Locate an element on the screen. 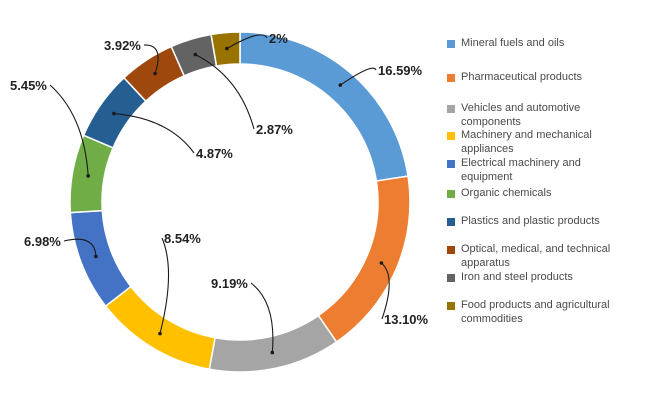  legend-label-line: commodities is located at coordinates (492, 319).